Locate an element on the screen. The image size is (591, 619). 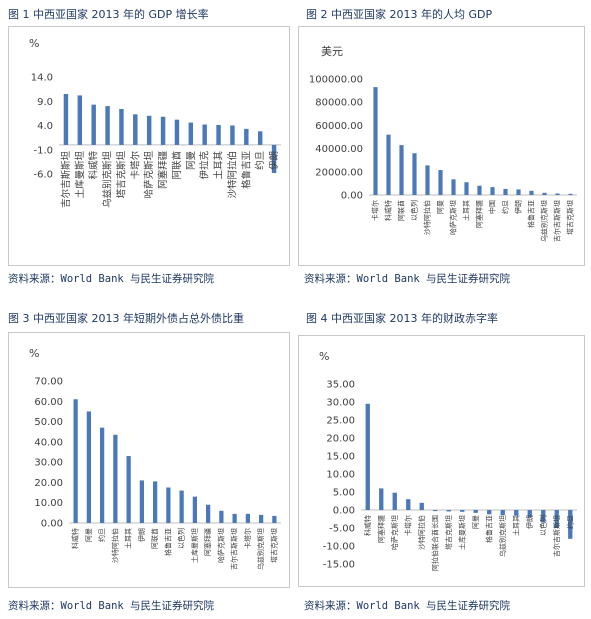
y-tick-label: 80000.00 is located at coordinates (339, 103).